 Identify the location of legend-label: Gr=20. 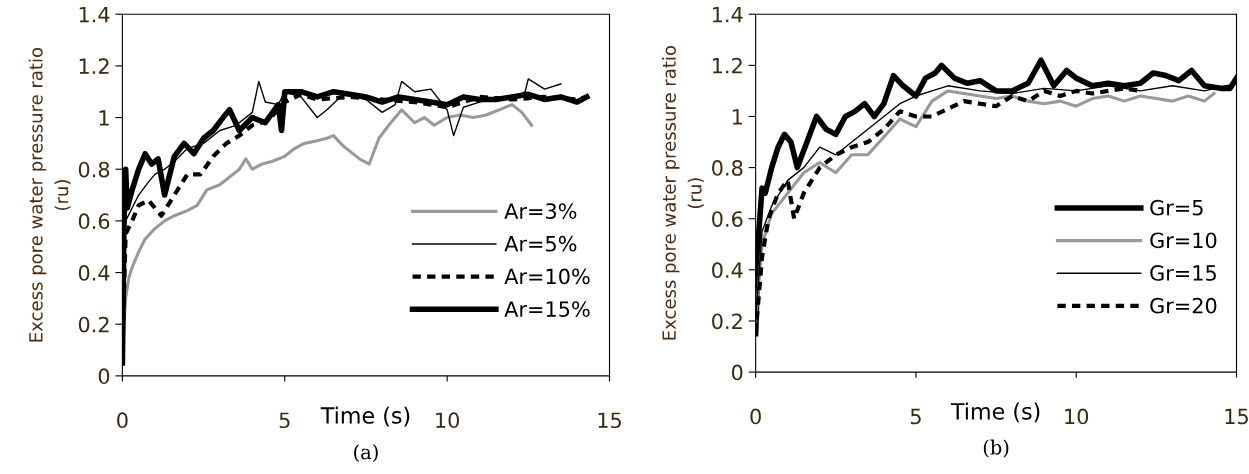
(1183, 305).